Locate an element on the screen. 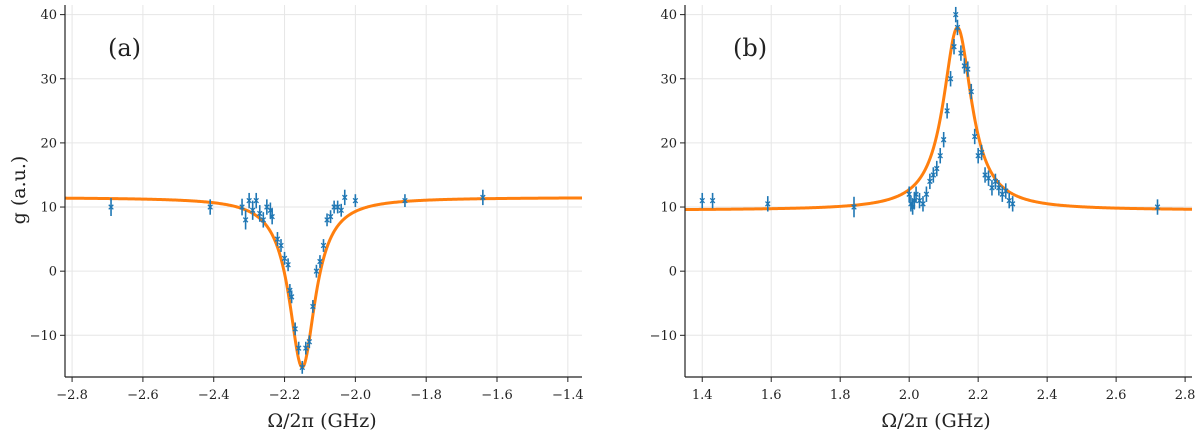 This screenshot has width=1200, height=440. panel-a-x-axis-title: Ω/2π (GHz) is located at coordinates (321, 421).